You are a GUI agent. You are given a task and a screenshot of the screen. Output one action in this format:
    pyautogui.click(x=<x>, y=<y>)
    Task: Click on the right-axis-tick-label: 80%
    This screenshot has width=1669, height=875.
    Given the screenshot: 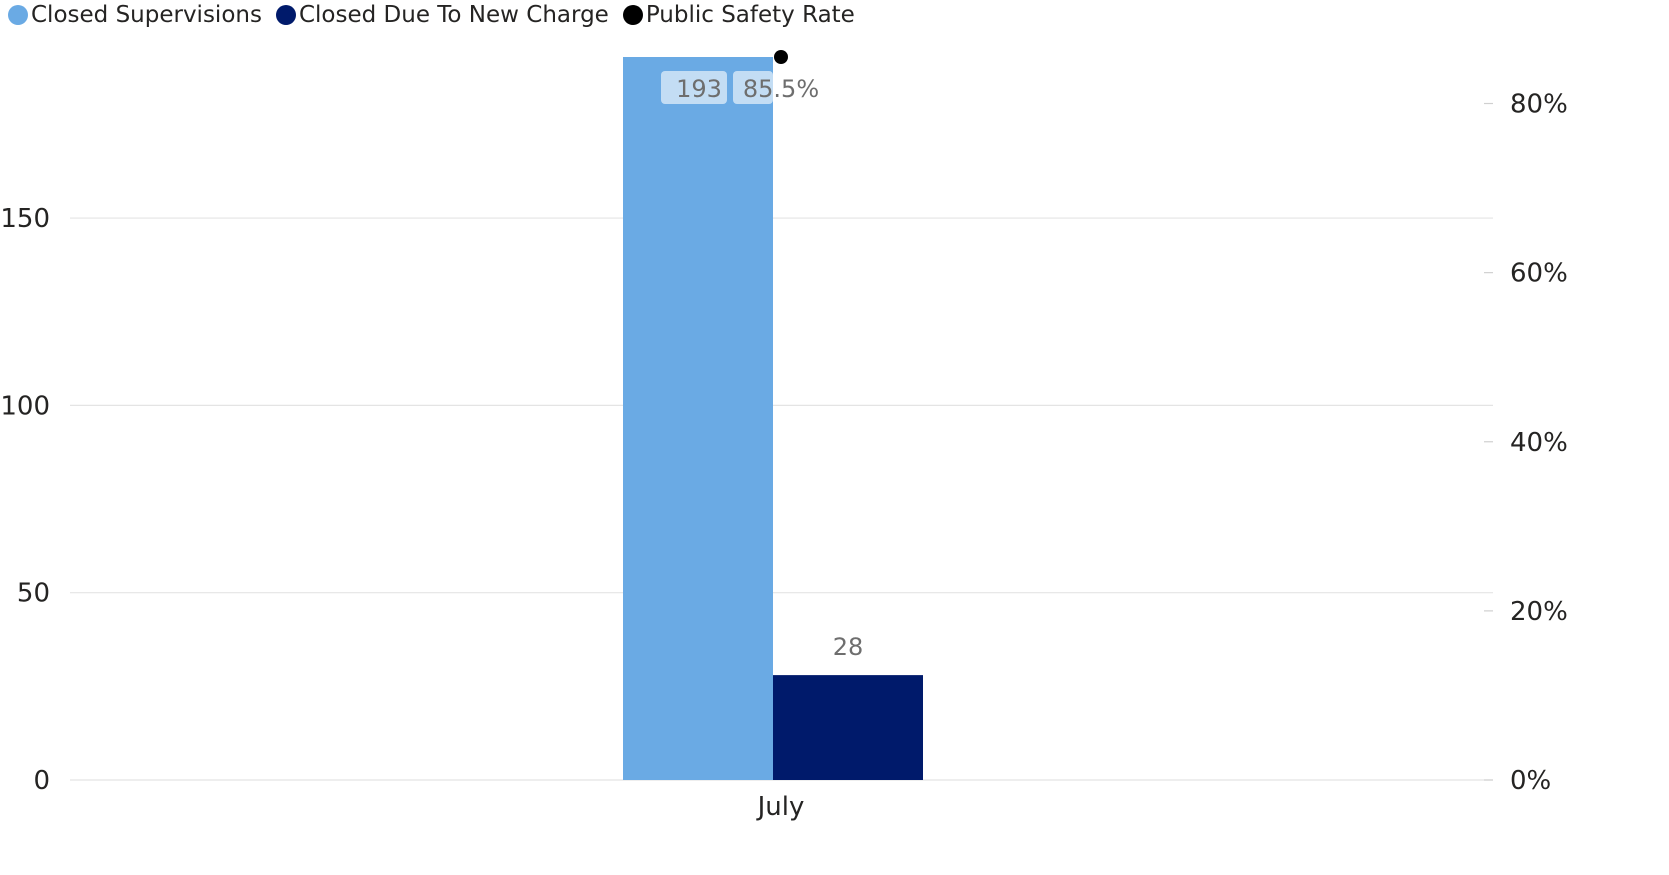 What is the action you would take?
    pyautogui.click(x=1539, y=105)
    